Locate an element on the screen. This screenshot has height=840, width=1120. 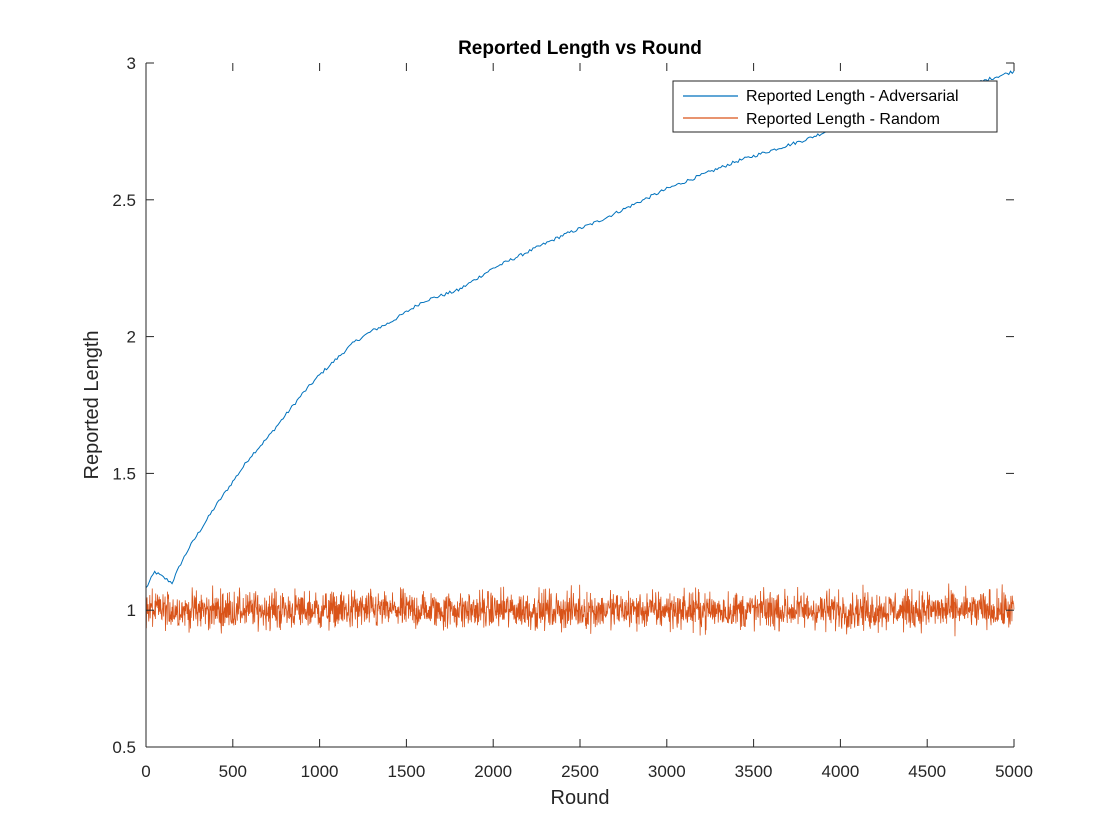
x-tick-label: 3500 is located at coordinates (754, 771).